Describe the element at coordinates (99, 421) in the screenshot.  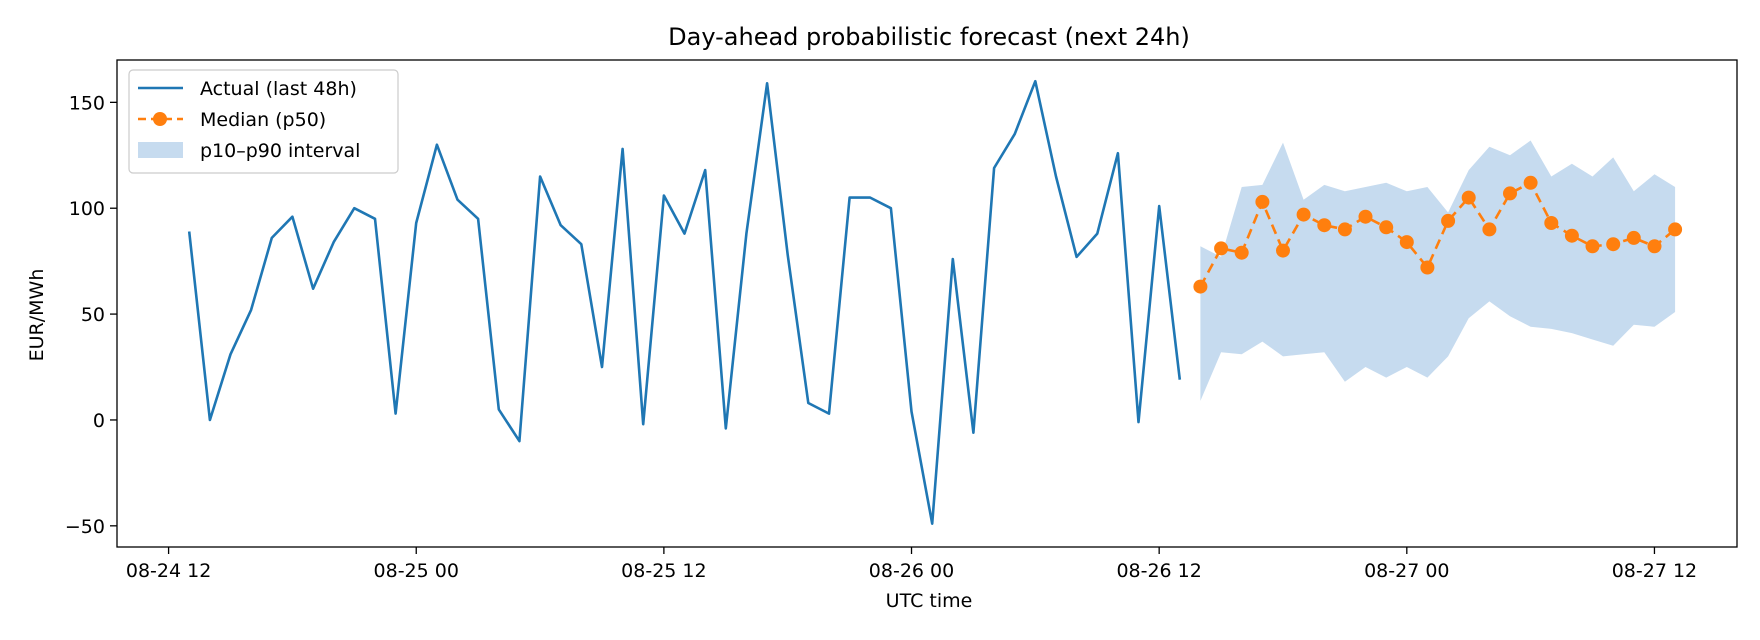
I see `y-tick-label: 0` at that location.